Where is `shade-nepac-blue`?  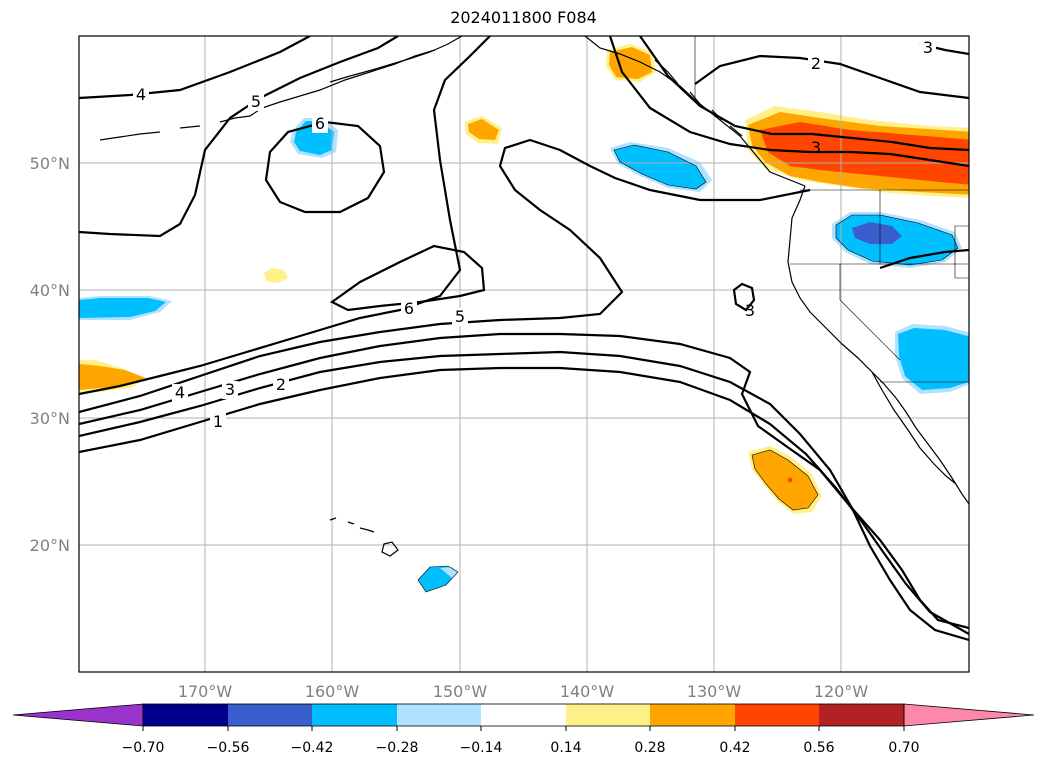 shade-nepac-blue is located at coordinates (660, 167).